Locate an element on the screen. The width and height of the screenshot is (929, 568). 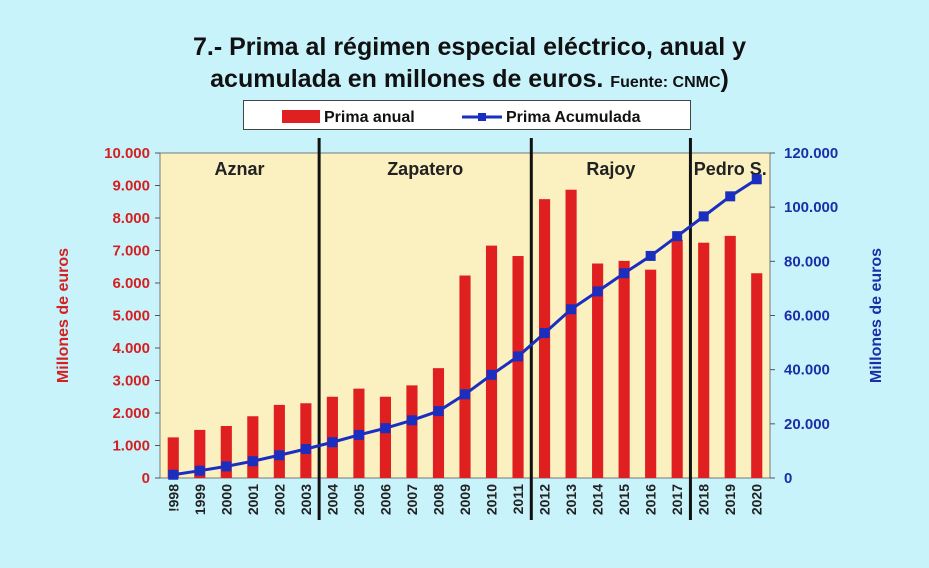
right-tick-label: 0 is located at coordinates (788, 478).